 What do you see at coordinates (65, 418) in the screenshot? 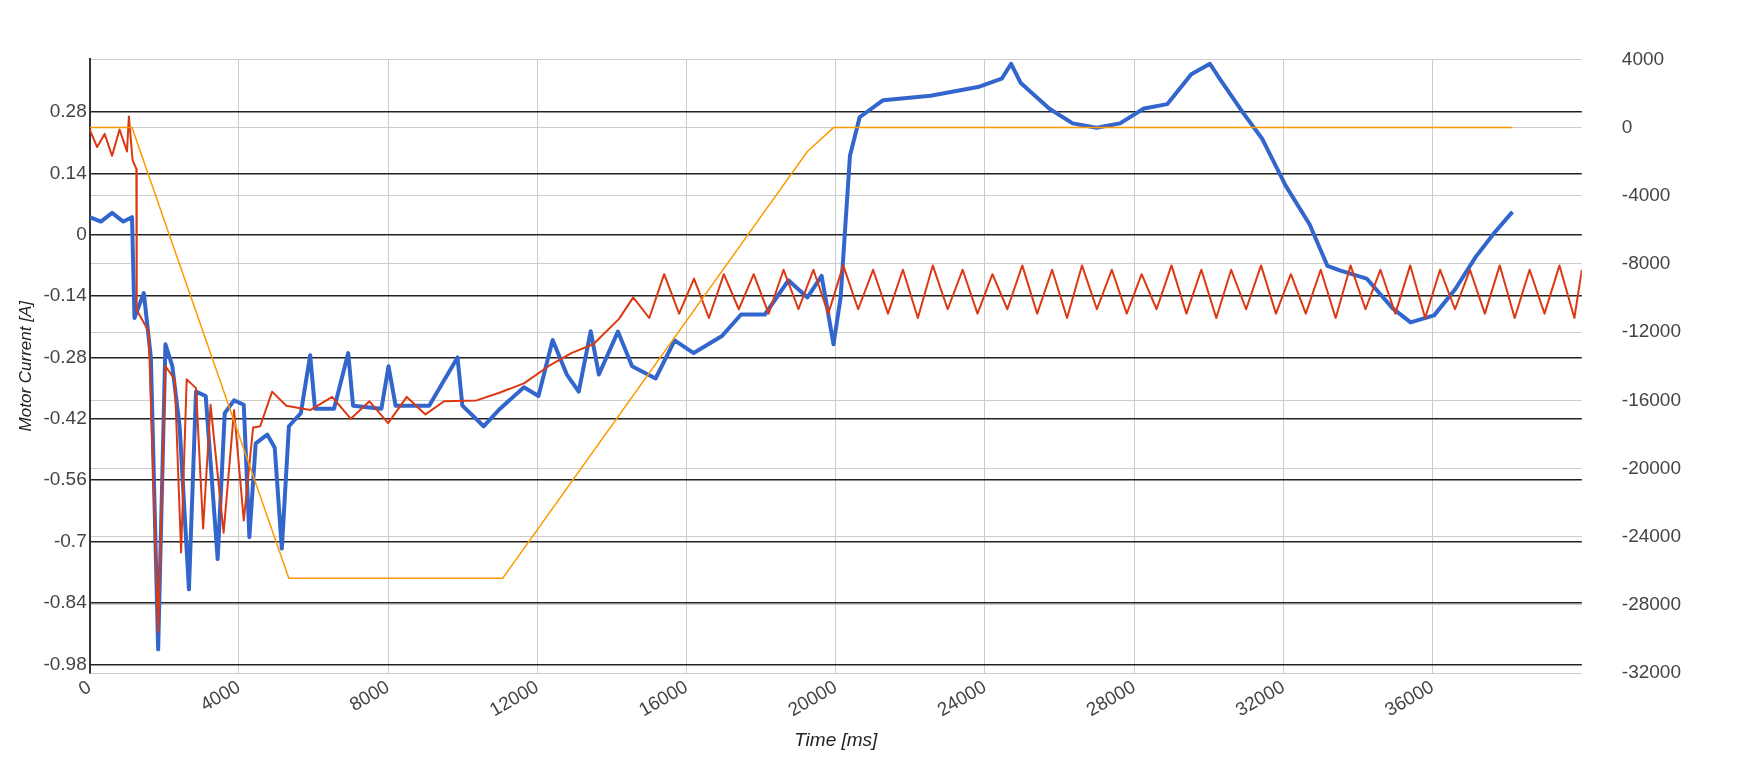
I see `y-tick-label: -0.42` at bounding box center [65, 418].